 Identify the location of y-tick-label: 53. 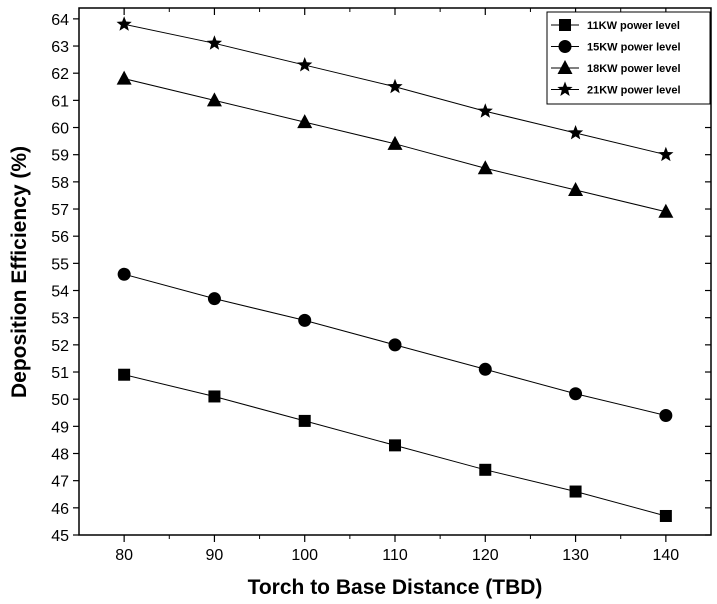
(60, 319).